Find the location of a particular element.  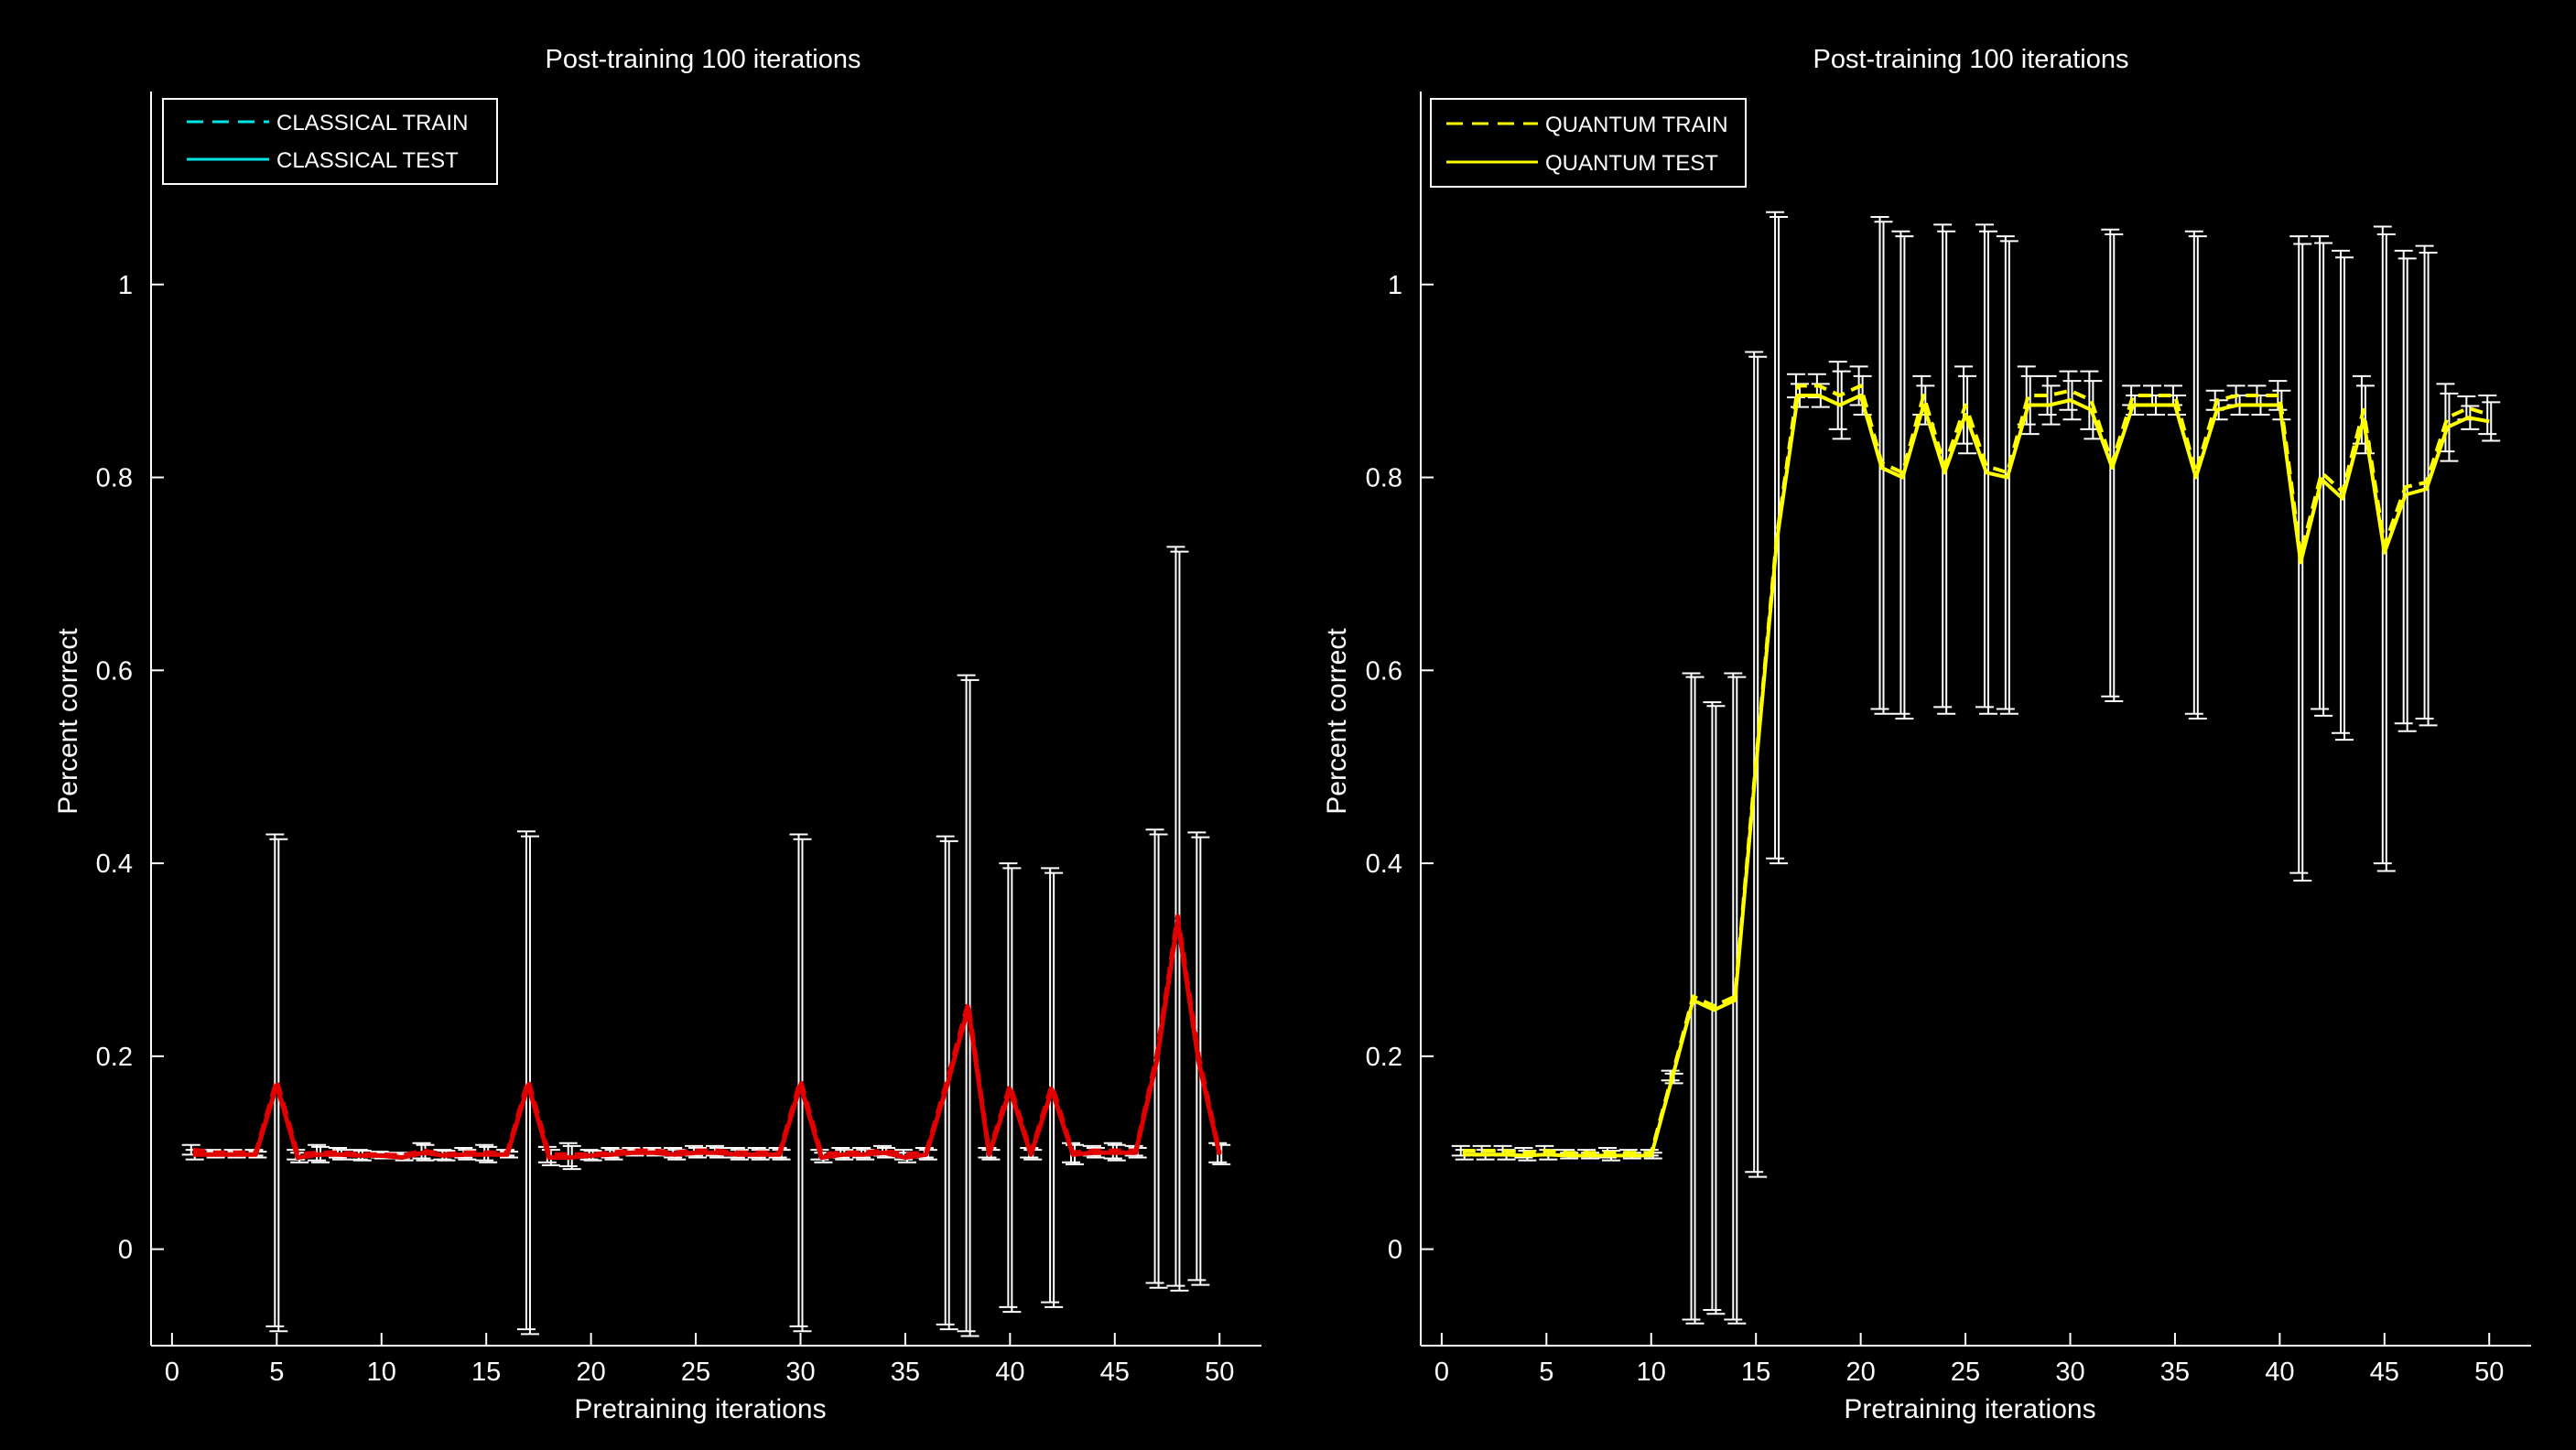

right-x-axis-label: Pretraining iterations is located at coordinates (1970, 1409).